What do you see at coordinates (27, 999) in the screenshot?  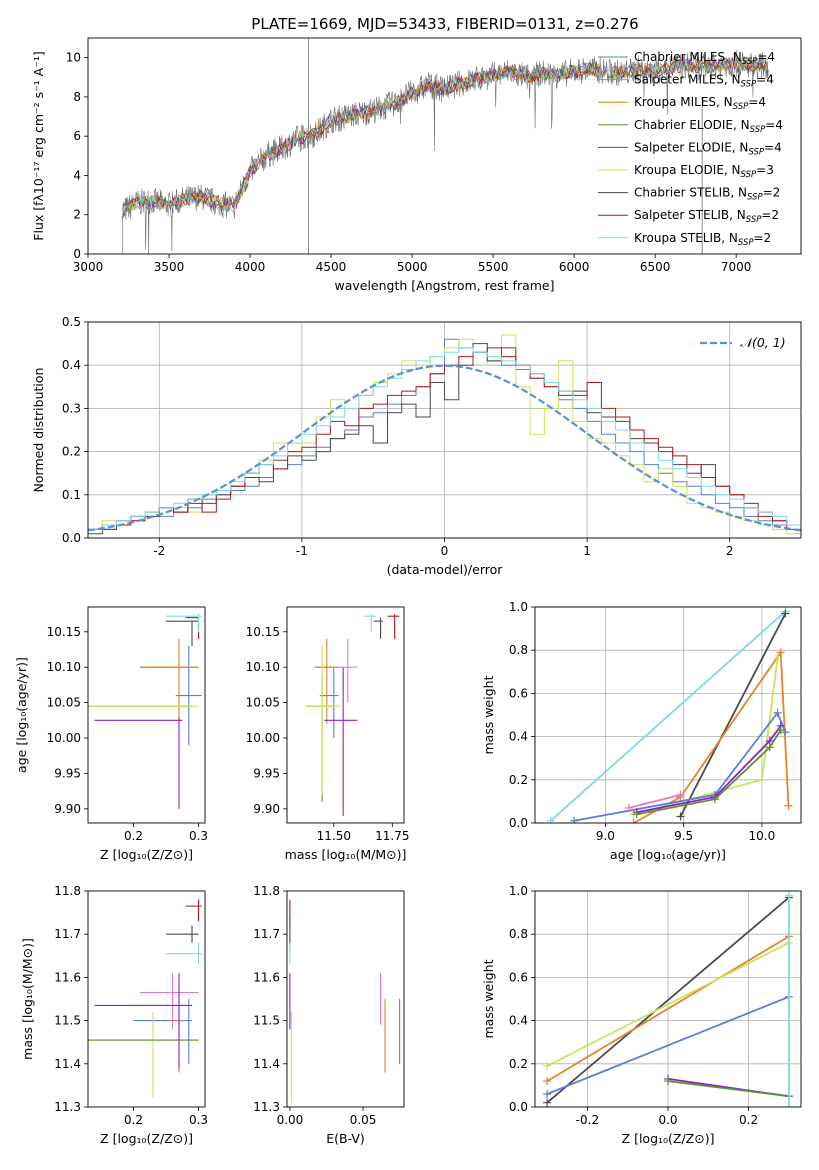 I see `y-axis-label: mass [log₁₀(M/M⊙)]` at bounding box center [27, 999].